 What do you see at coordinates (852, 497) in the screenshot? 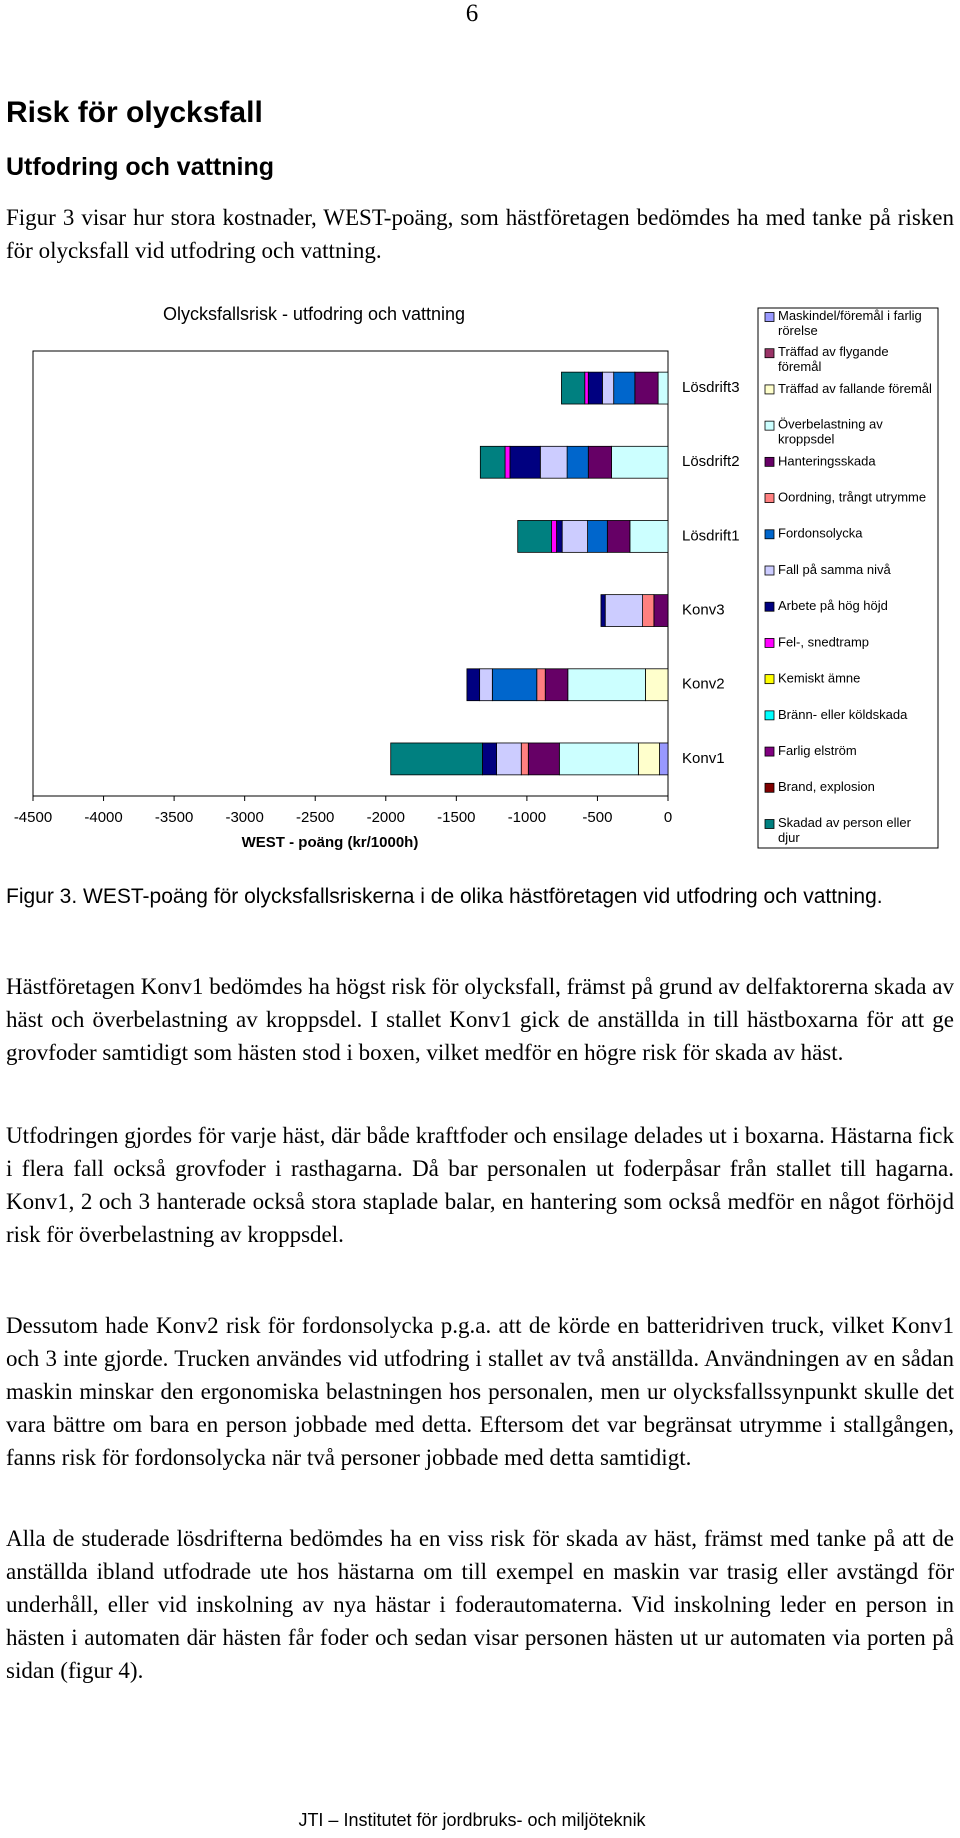
I see `legend-label: Oordning, trångt utrymme` at bounding box center [852, 497].